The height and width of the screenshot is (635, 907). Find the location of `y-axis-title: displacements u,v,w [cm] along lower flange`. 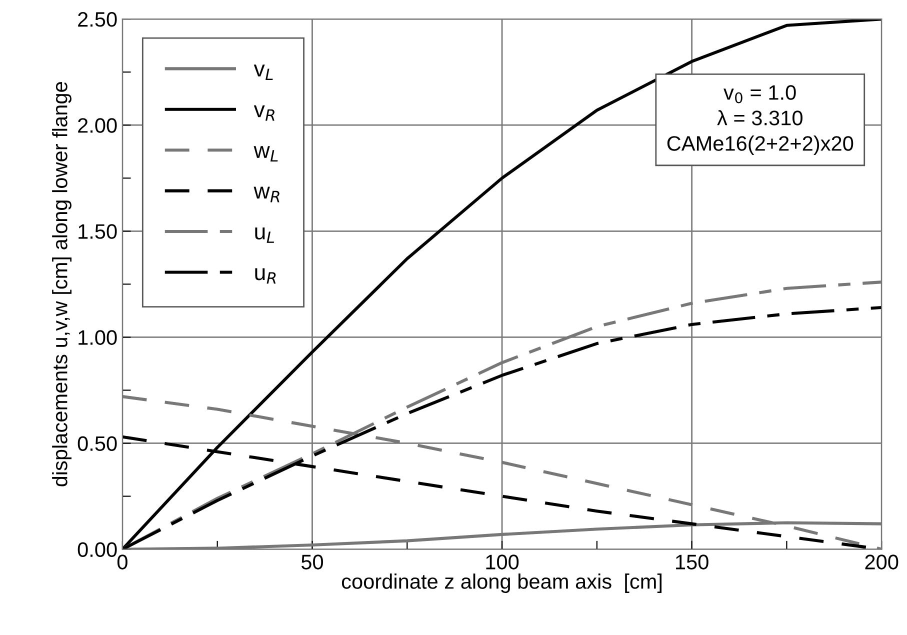

y-axis-title: displacements u,v,w [cm] along lower flange is located at coordinates (62, 284).